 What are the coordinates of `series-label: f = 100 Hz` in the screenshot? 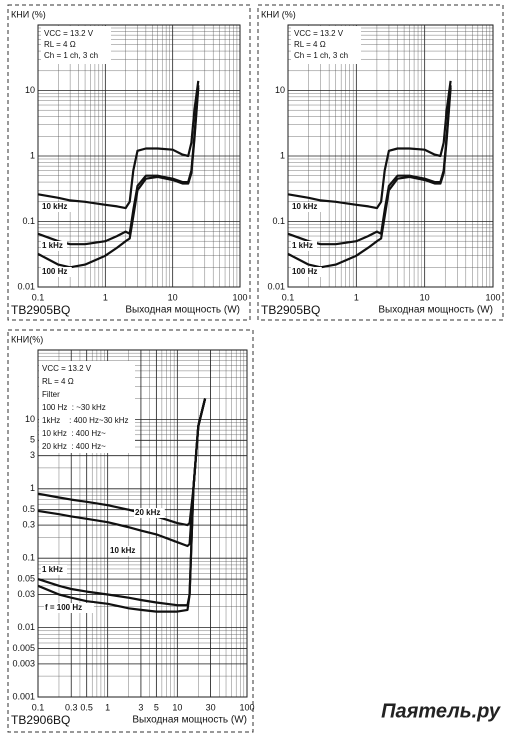 It's located at (63, 607).